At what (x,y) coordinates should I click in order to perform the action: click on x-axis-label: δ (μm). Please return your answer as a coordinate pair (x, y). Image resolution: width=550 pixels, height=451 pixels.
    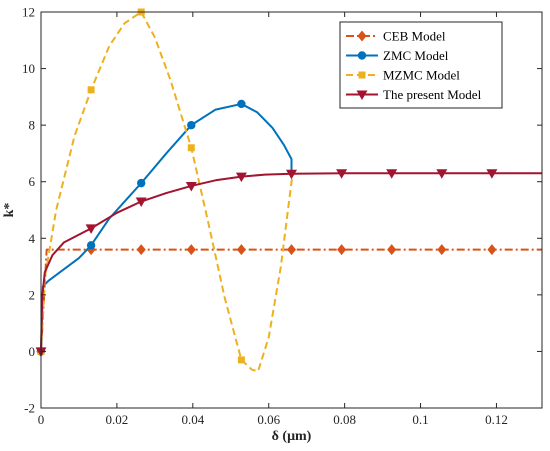
    Looking at the image, I should click on (292, 436).